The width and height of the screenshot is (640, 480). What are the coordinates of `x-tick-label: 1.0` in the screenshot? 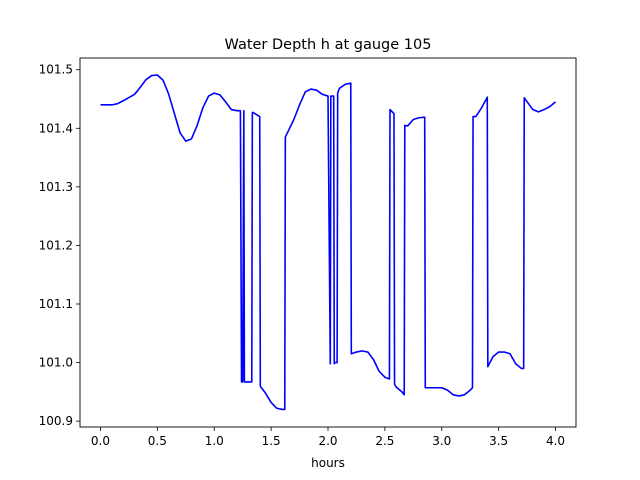 It's located at (214, 441).